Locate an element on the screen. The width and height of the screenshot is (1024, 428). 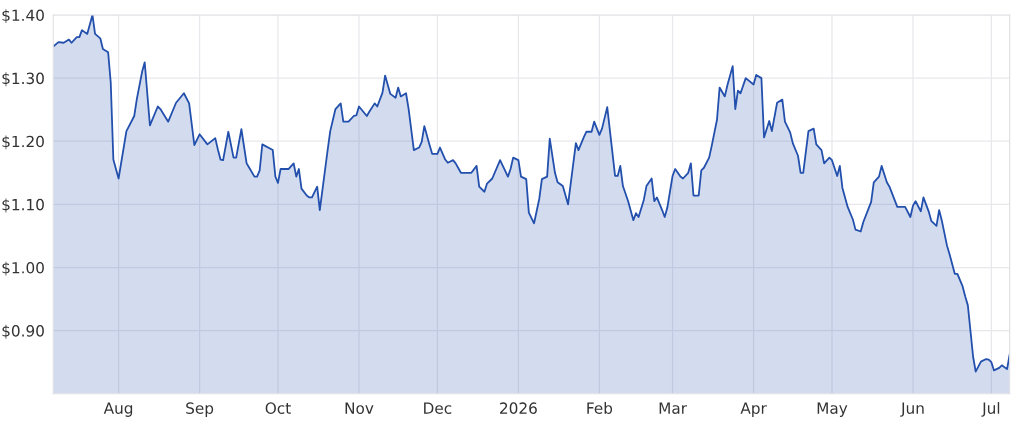
x-tick-label: Nov is located at coordinates (359, 408).